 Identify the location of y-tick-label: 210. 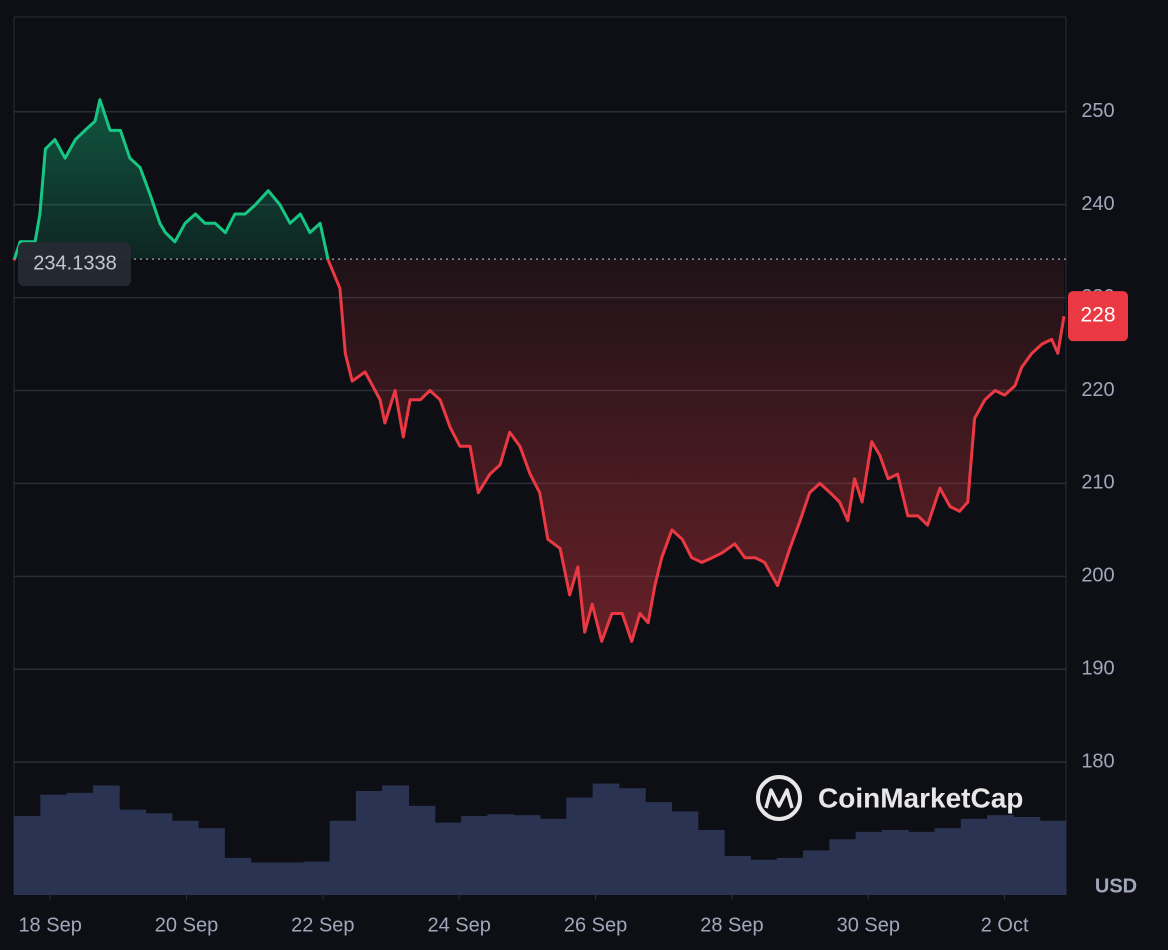
(1097, 483).